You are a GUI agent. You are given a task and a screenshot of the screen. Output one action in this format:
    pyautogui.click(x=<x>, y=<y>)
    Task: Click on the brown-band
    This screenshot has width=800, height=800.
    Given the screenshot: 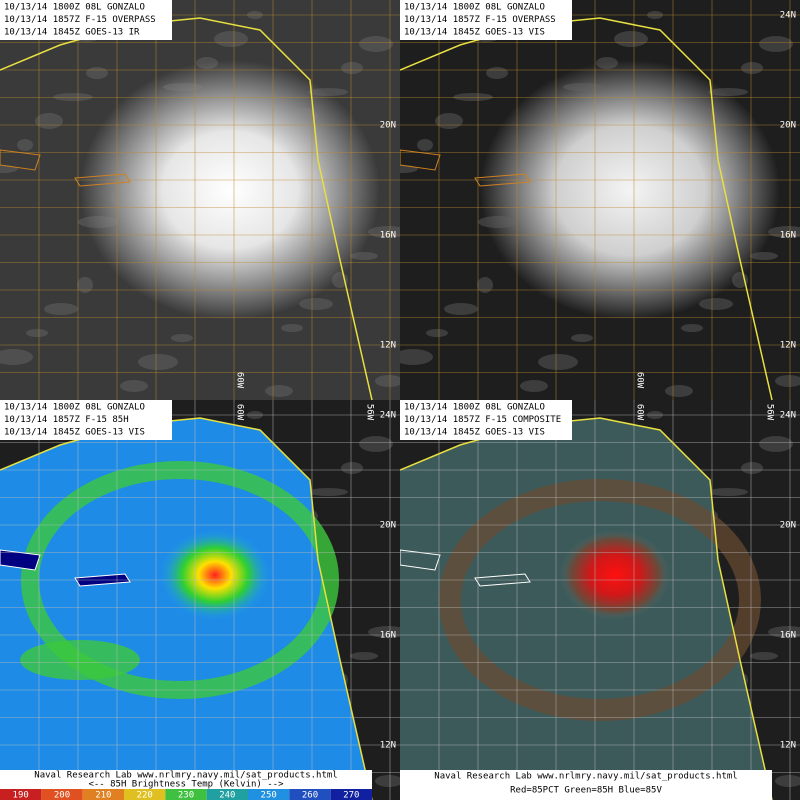 What is the action you would take?
    pyautogui.click(x=600, y=600)
    